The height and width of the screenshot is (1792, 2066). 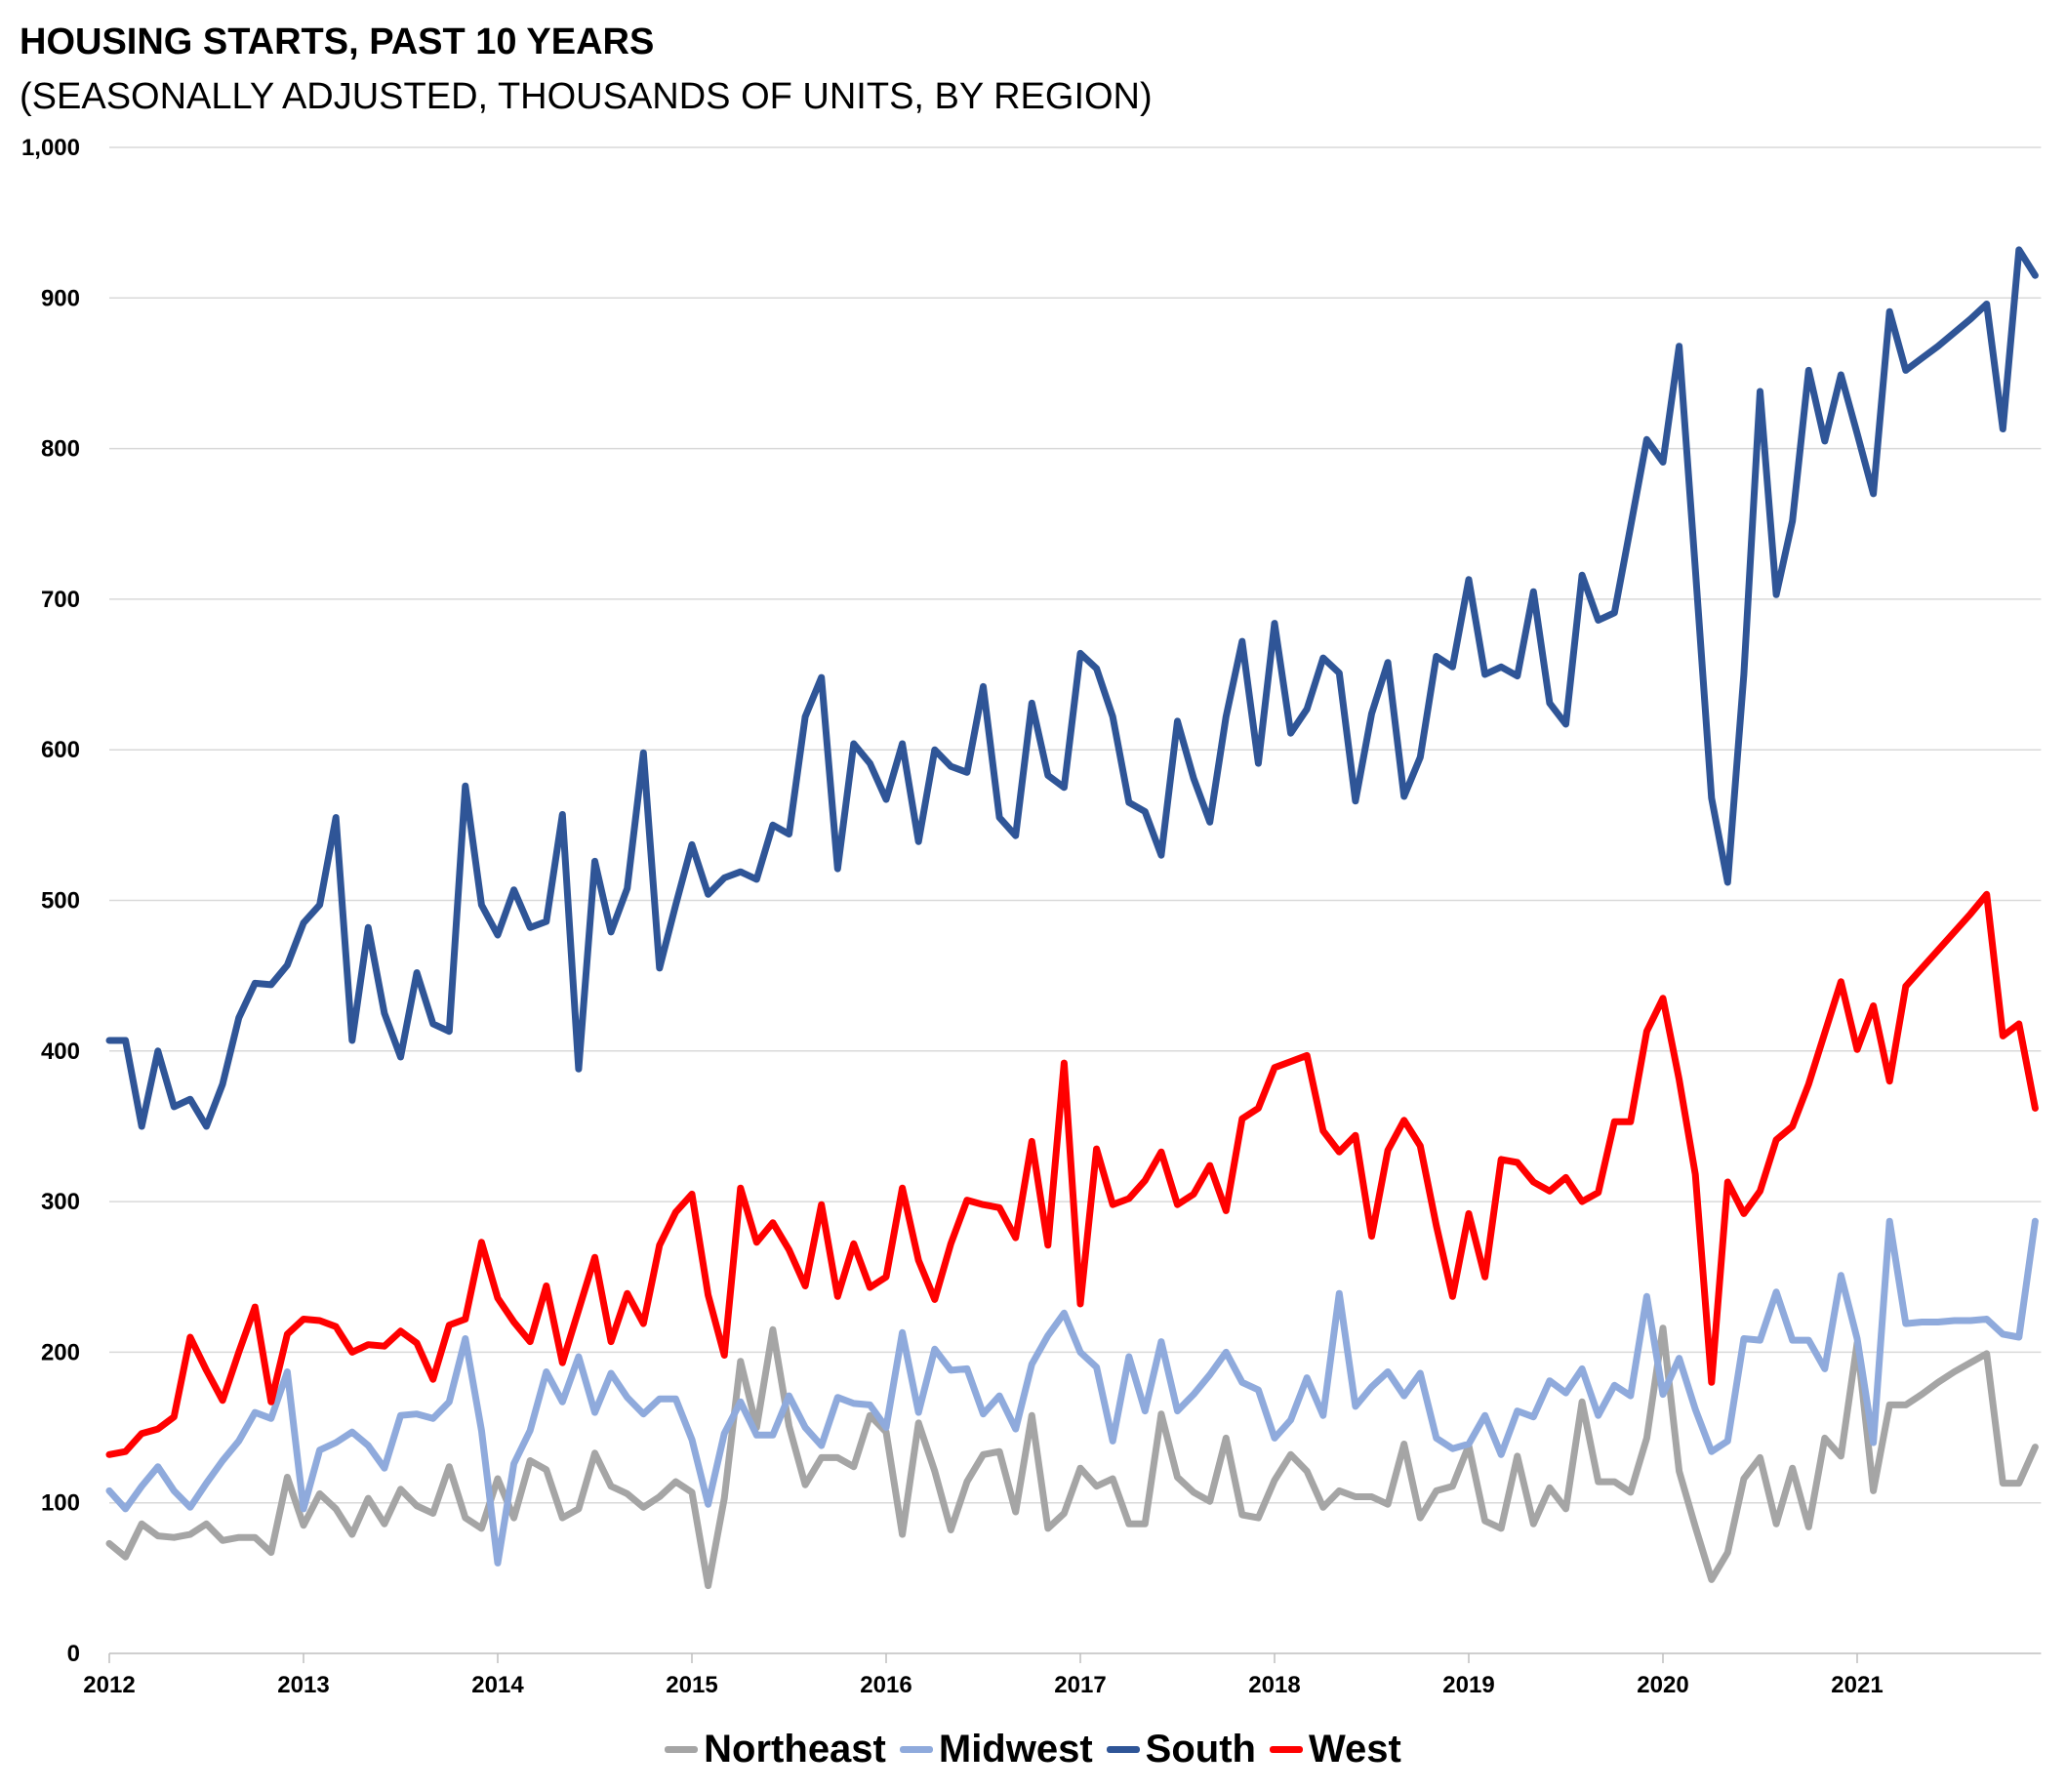 I want to click on chart-title: HOUSING STARTS, PAST 10 YEARS, so click(x=337, y=41).